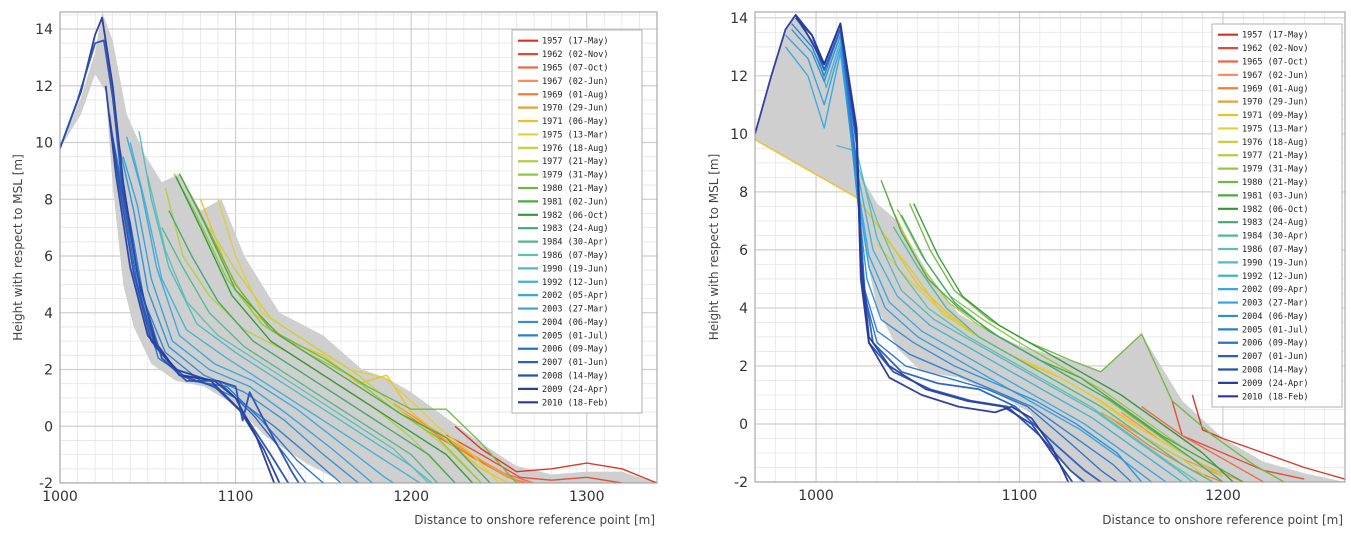  What do you see at coordinates (44, 87) in the screenshot?
I see `y-tick-label: 12` at bounding box center [44, 87].